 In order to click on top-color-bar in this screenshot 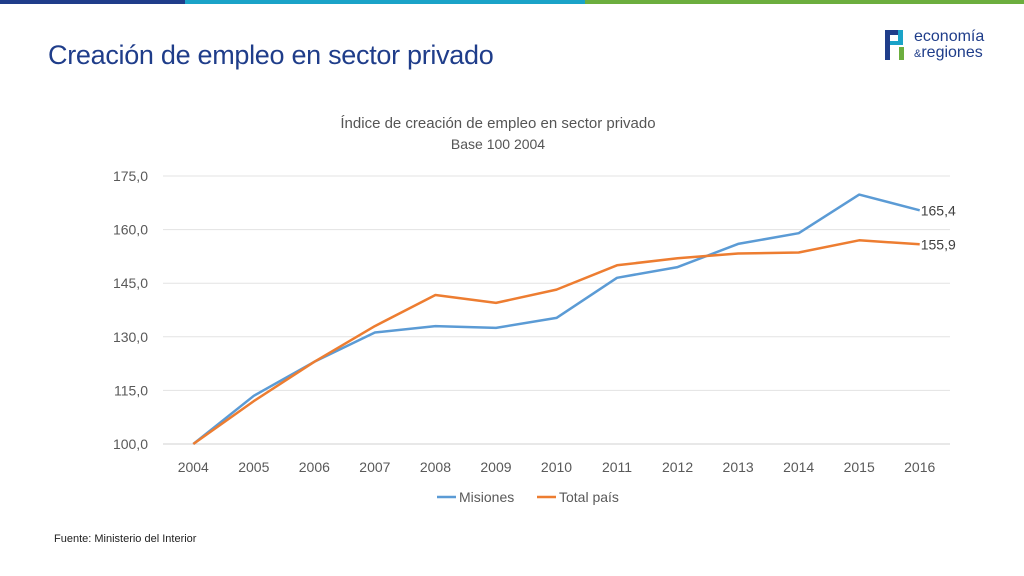, I will do `click(512, 2)`.